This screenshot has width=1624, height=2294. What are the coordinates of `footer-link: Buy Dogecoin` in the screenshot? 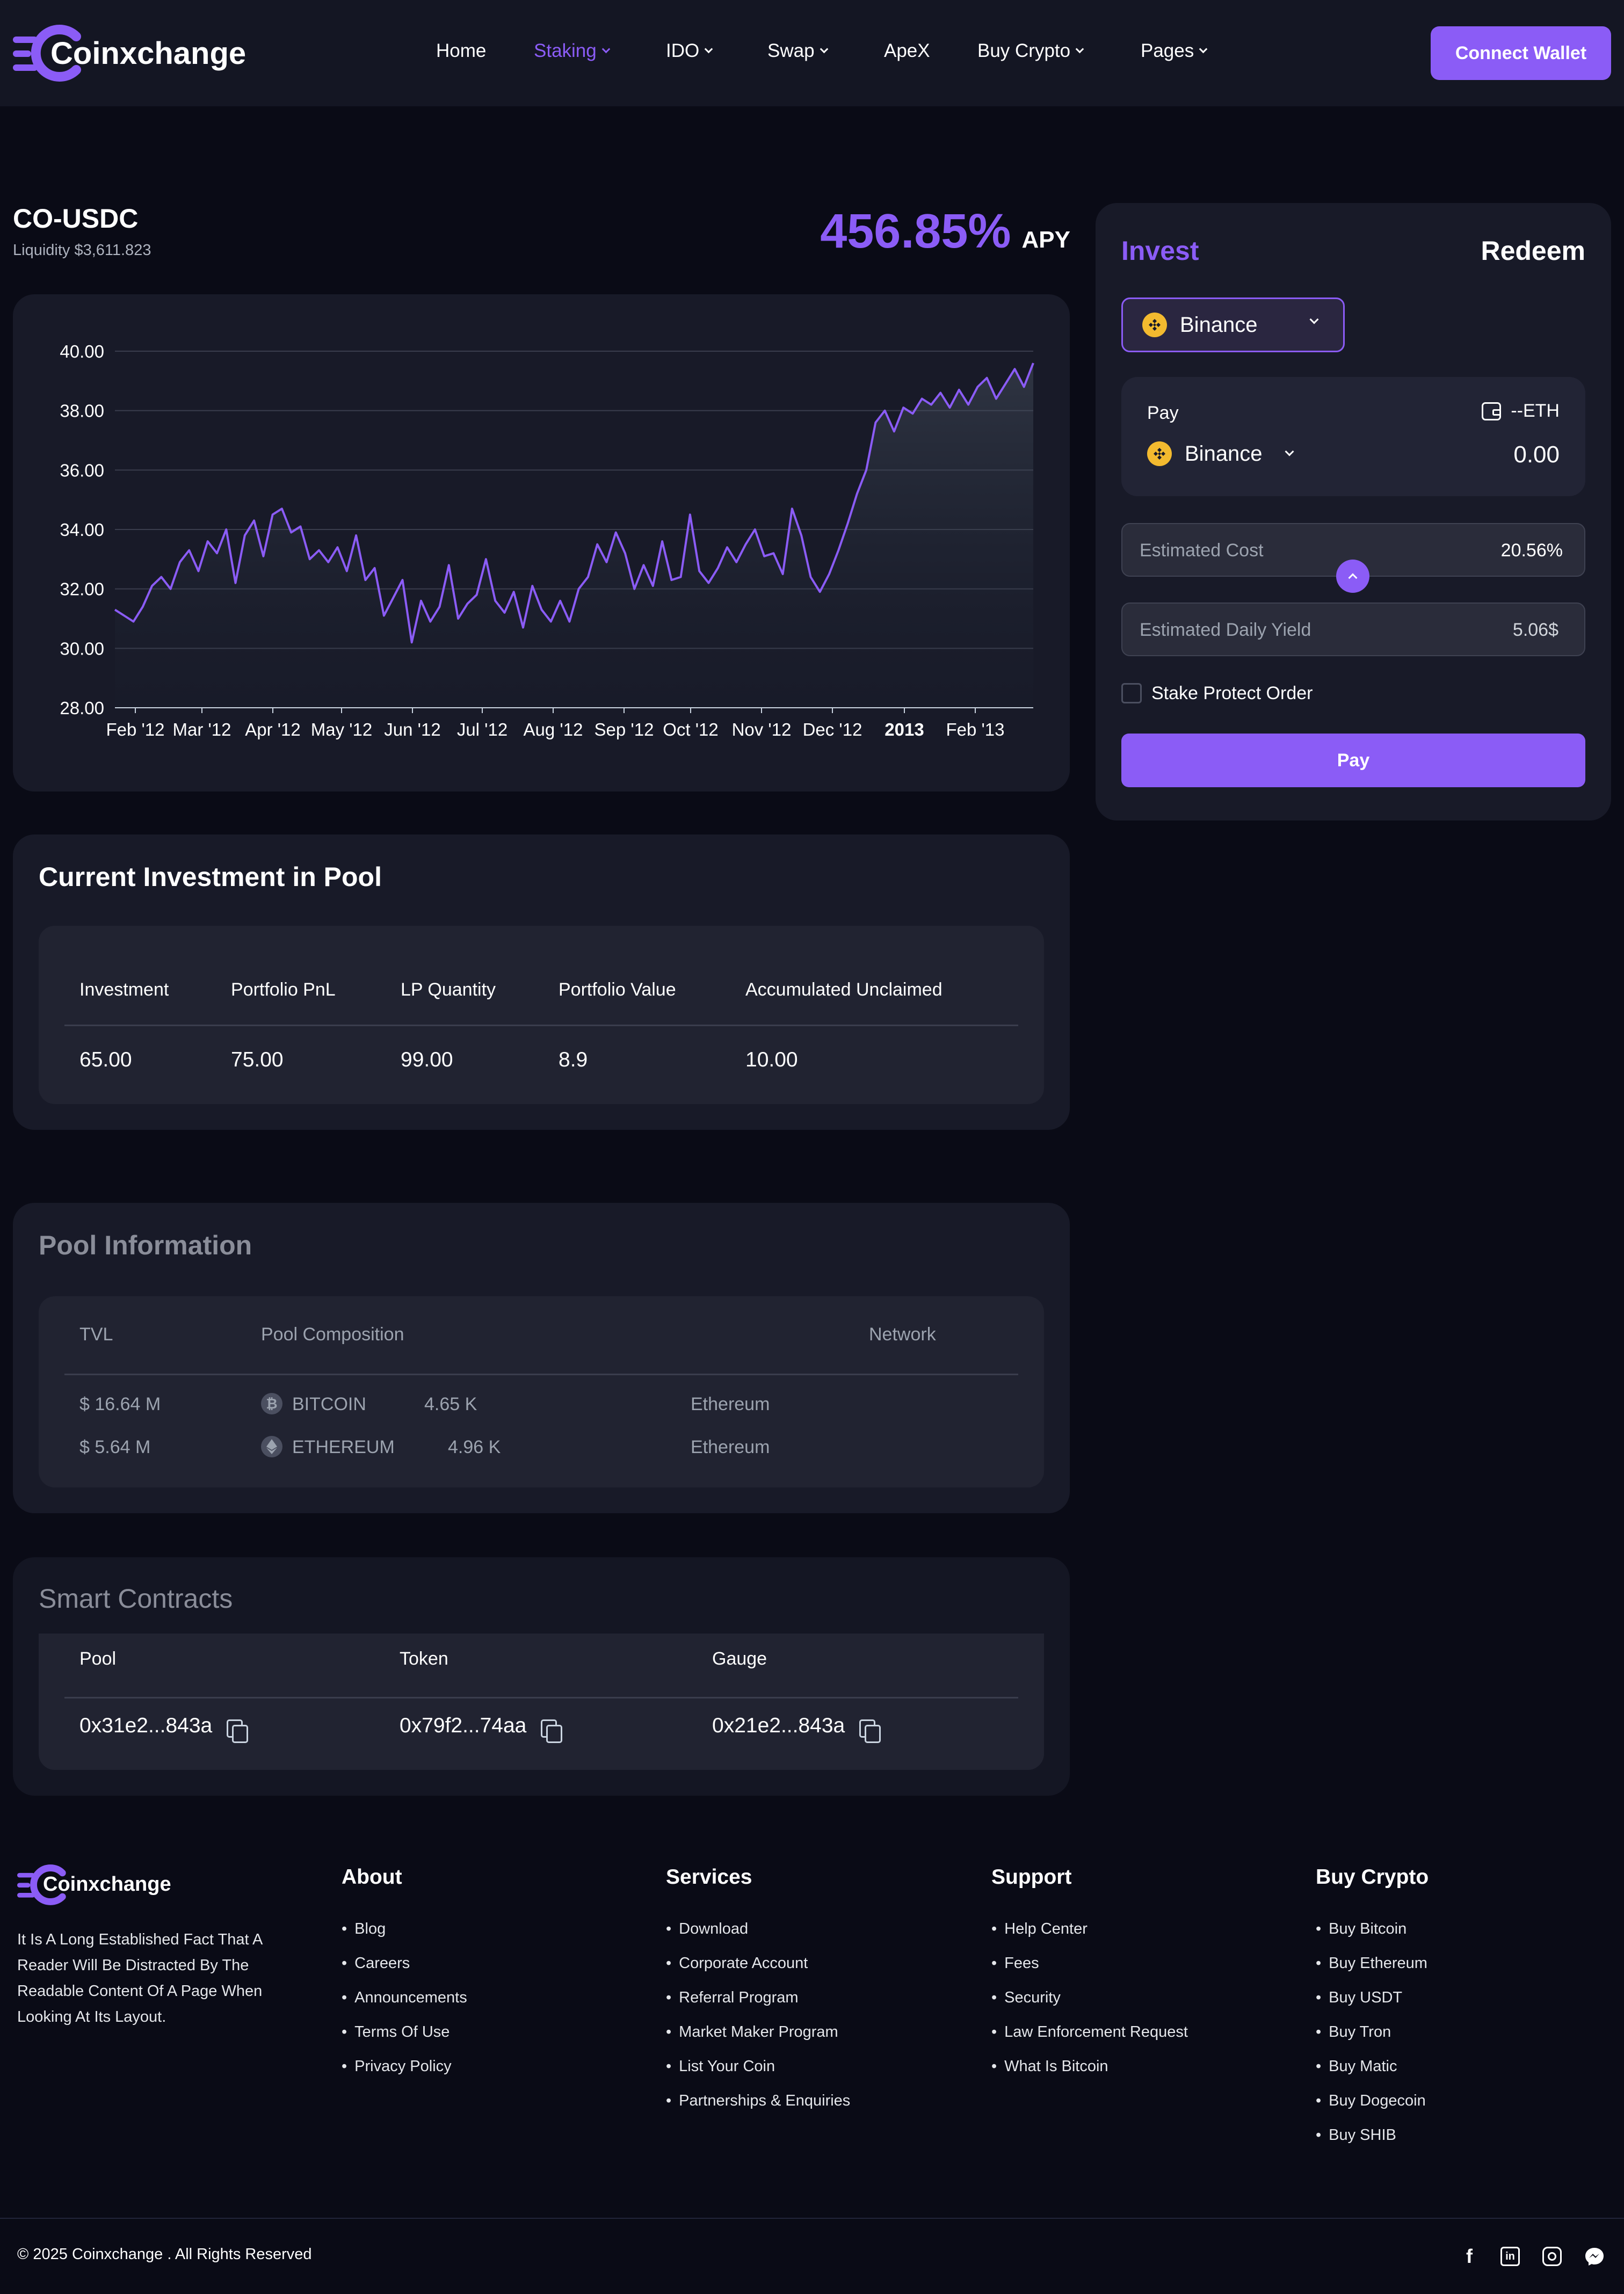 It's located at (1371, 2101).